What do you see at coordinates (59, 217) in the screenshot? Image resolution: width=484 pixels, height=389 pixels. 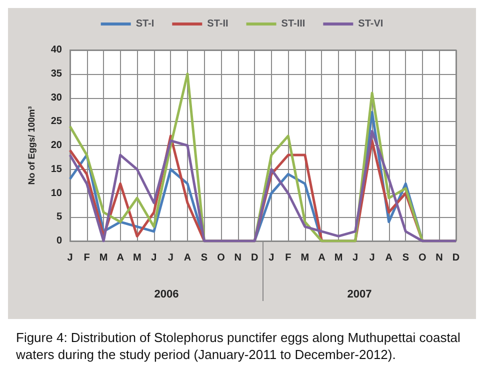 I see `y-tick-label: 5` at bounding box center [59, 217].